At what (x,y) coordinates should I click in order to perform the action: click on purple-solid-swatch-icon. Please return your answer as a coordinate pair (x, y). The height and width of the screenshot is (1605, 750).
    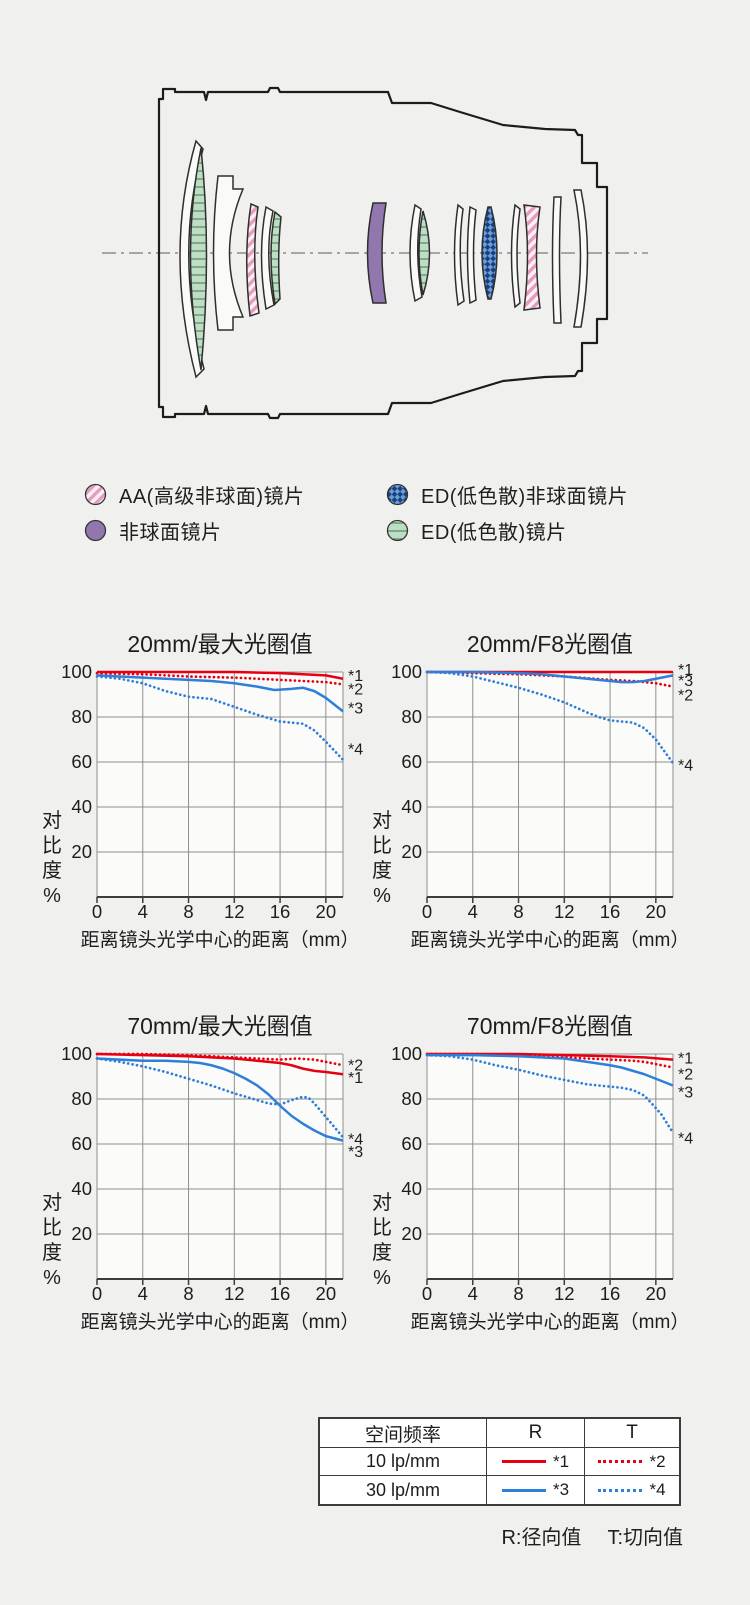
    Looking at the image, I should click on (95, 530).